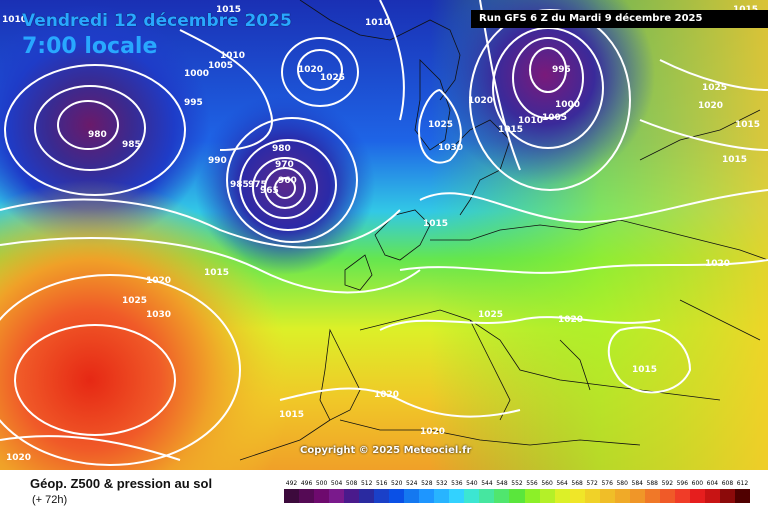 The height and width of the screenshot is (512, 768). Describe the element at coordinates (50, 500) in the screenshot. I see `forecast-hour-label: (+ 72h)` at that location.